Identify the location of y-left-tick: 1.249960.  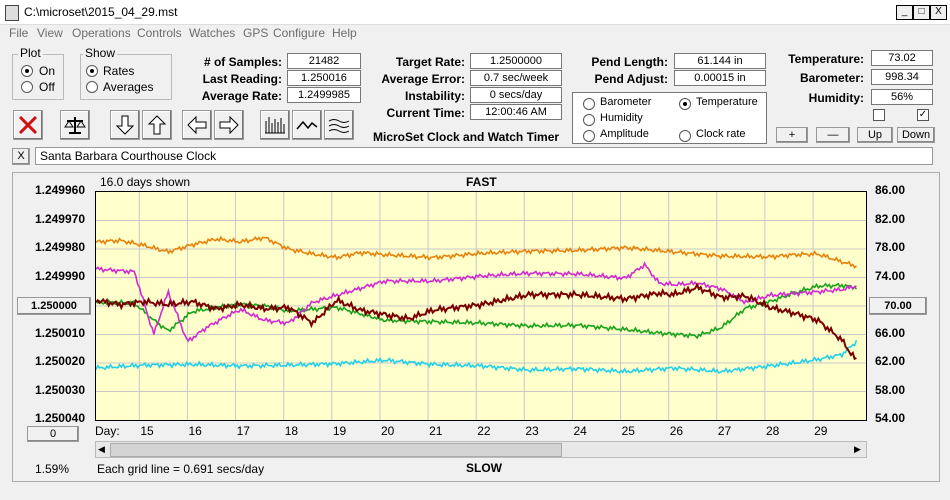
(59, 190).